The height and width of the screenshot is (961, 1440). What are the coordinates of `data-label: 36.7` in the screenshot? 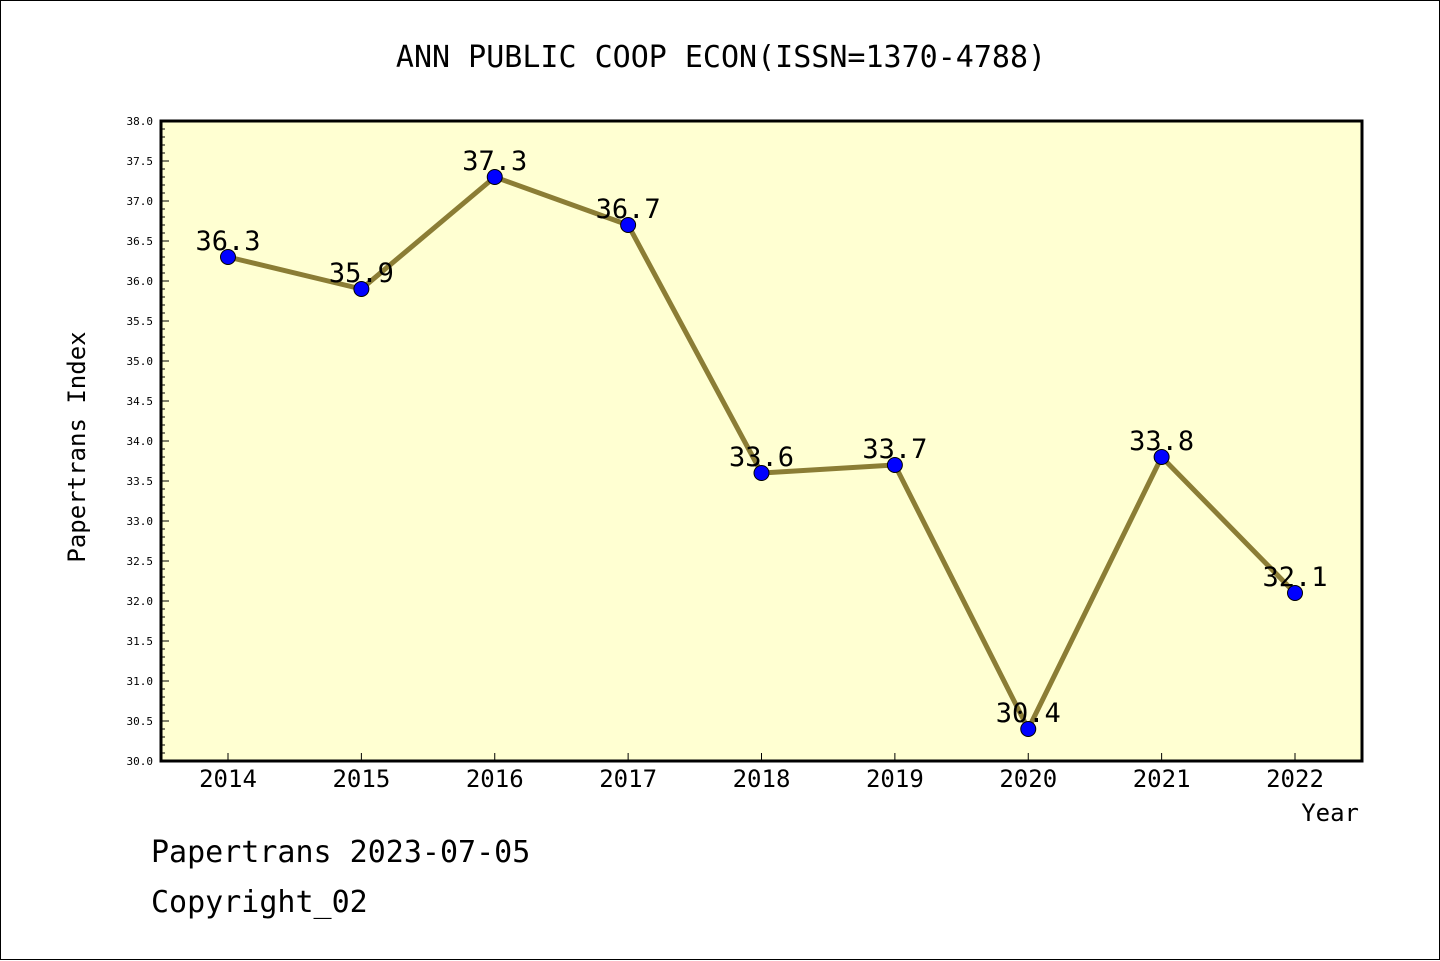 It's located at (628, 209).